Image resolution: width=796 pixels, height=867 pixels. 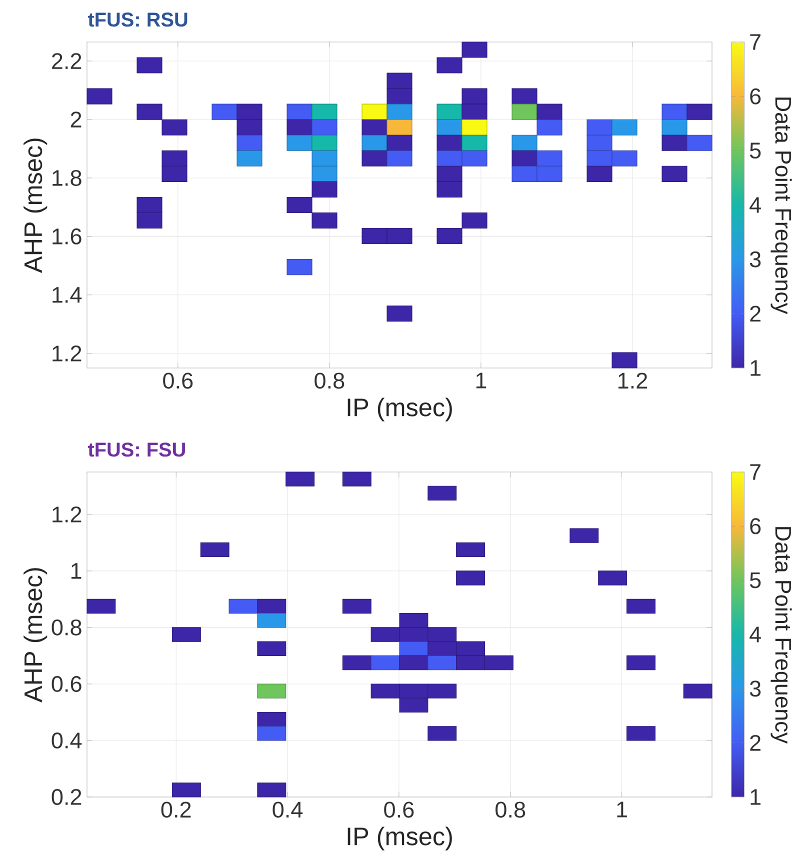 What do you see at coordinates (287, 810) in the screenshot?
I see `x-tick-label: 0.4` at bounding box center [287, 810].